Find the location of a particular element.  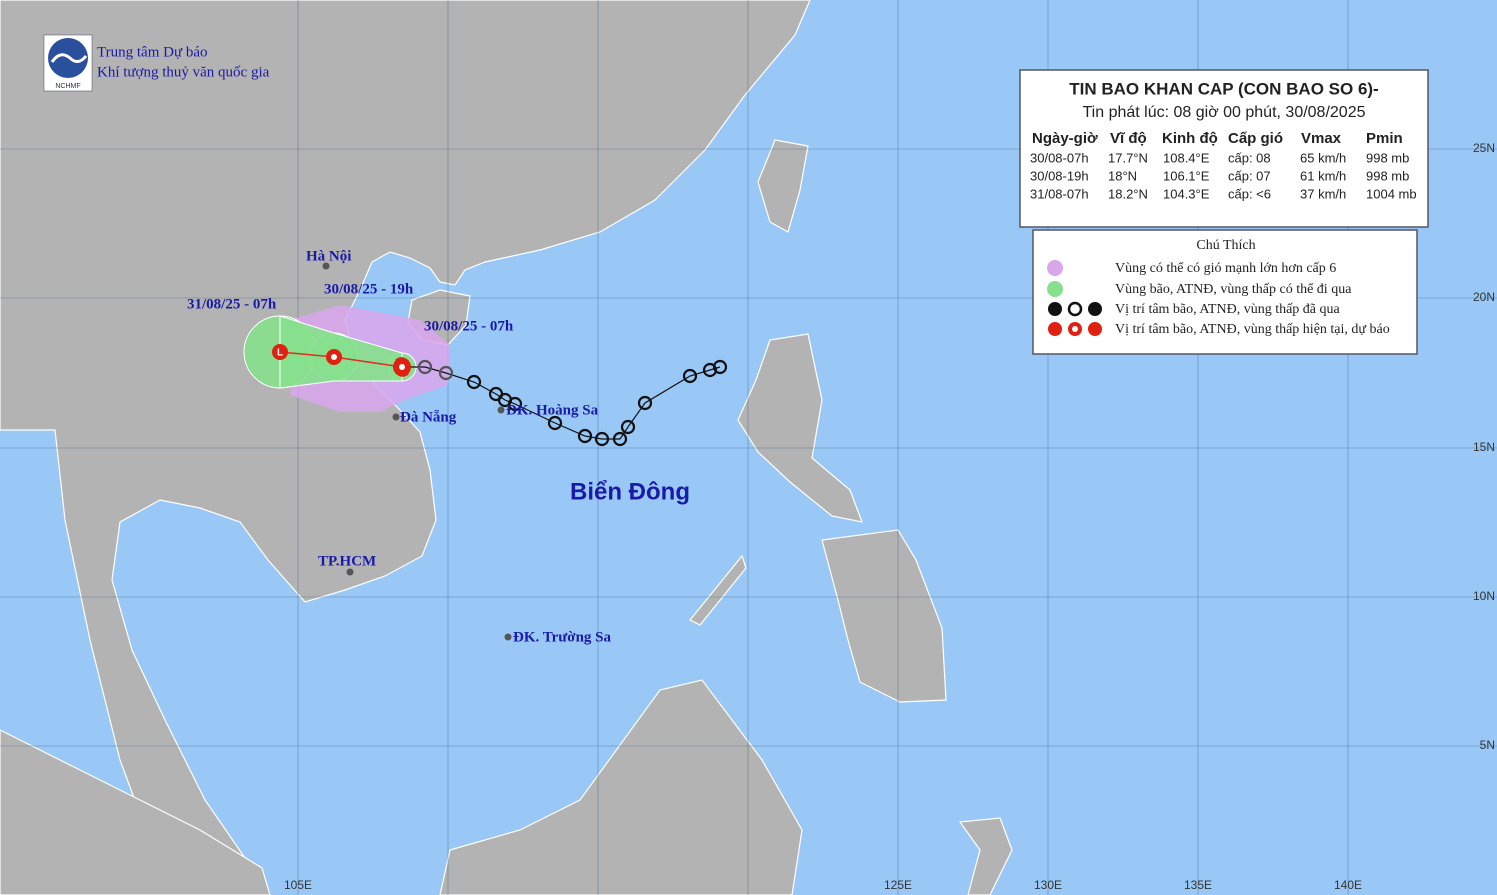

table-cell: 108.4°E is located at coordinates (1186, 157).